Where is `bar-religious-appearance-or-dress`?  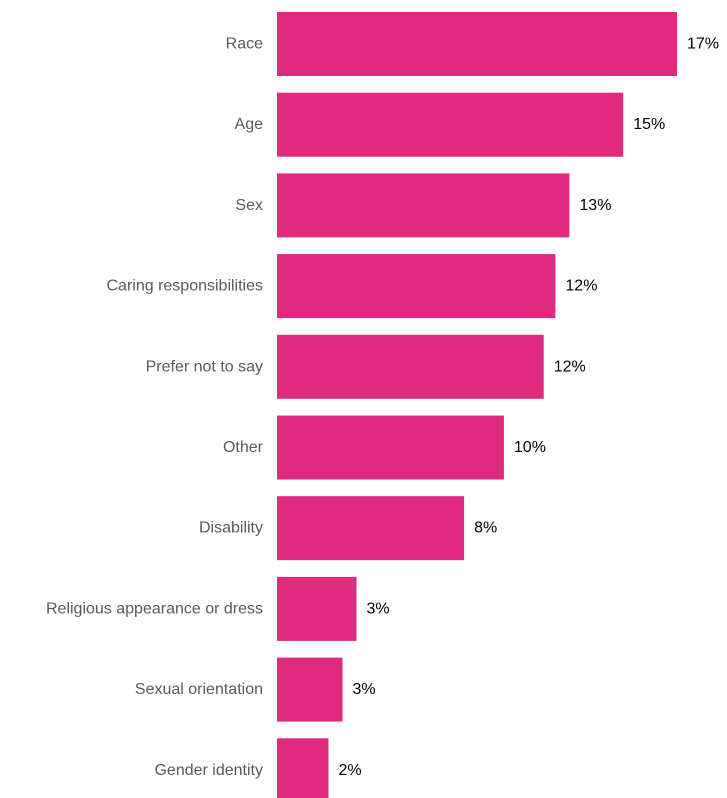 bar-religious-appearance-or-dress is located at coordinates (317, 608).